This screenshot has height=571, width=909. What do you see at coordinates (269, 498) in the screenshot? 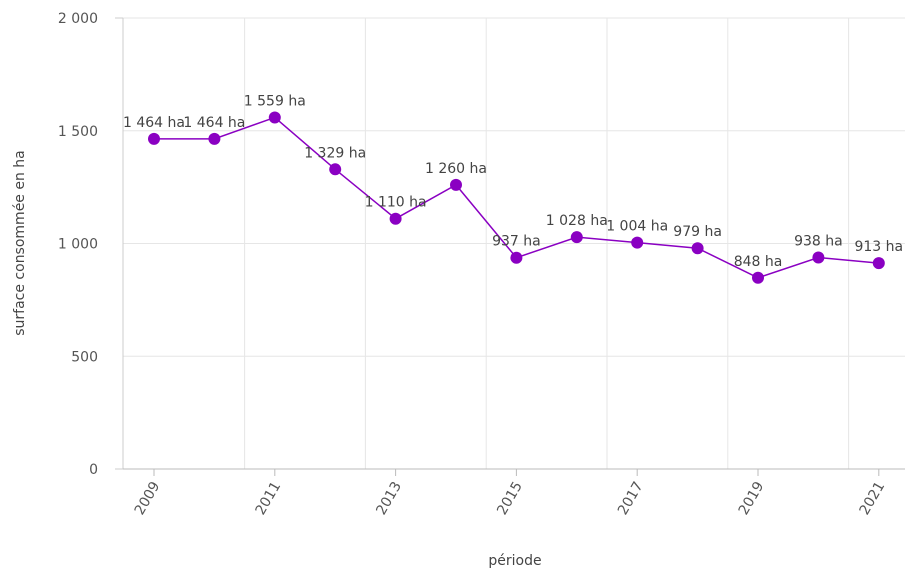
I see `x-tick-label: 2011` at bounding box center [269, 498].